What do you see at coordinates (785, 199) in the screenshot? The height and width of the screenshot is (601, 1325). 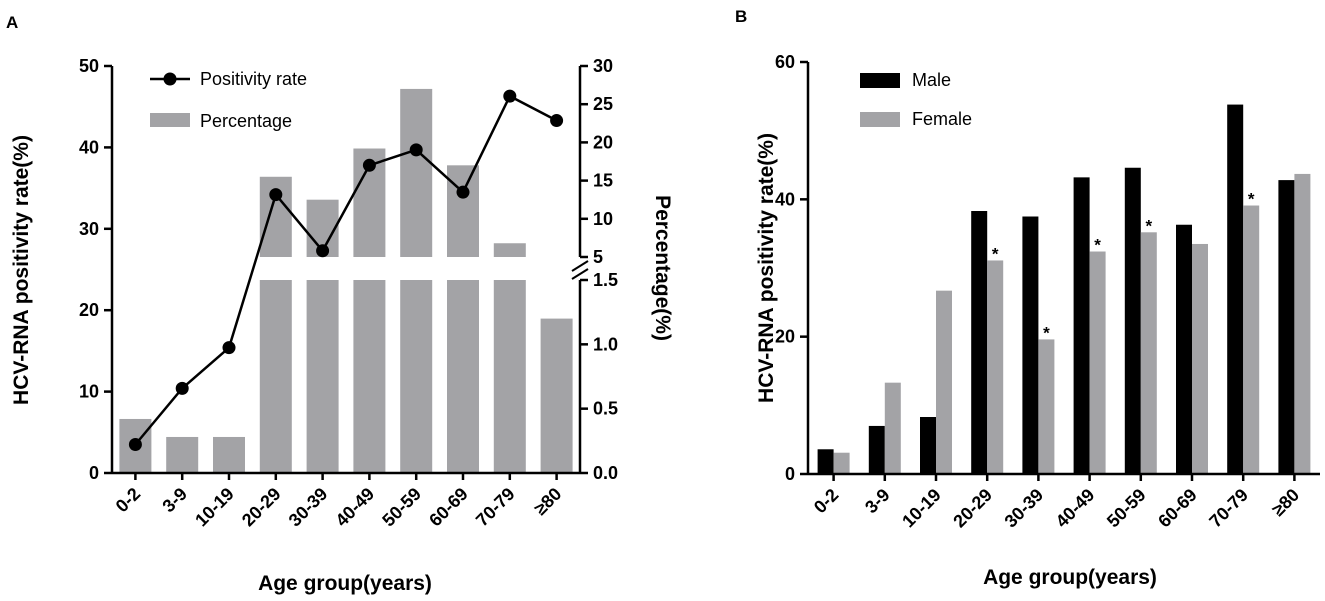 I see `y-tick-label: 40` at bounding box center [785, 199].